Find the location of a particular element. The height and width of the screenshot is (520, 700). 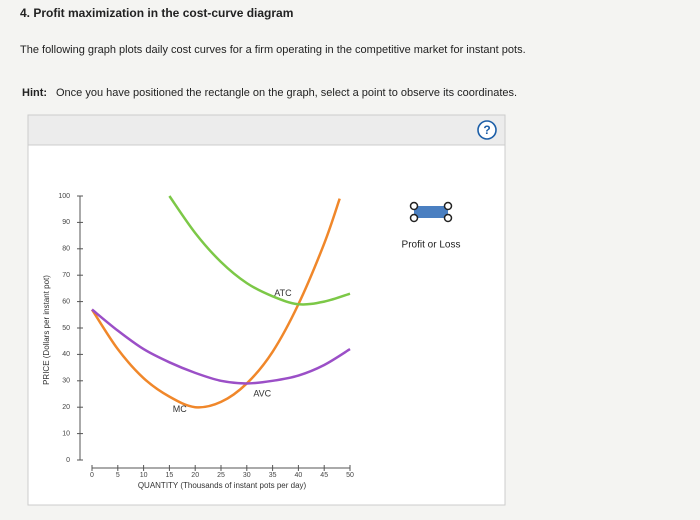

x-tick-label: 45 is located at coordinates (324, 475).